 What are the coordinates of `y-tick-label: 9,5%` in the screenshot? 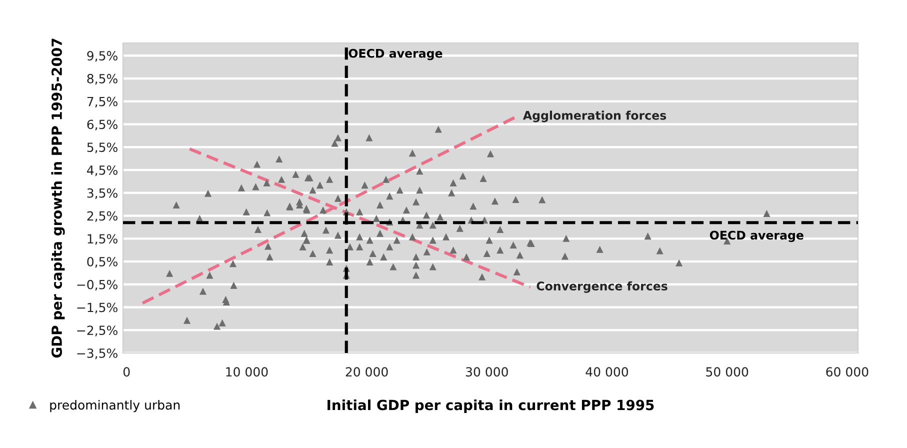 It's located at (102, 56).